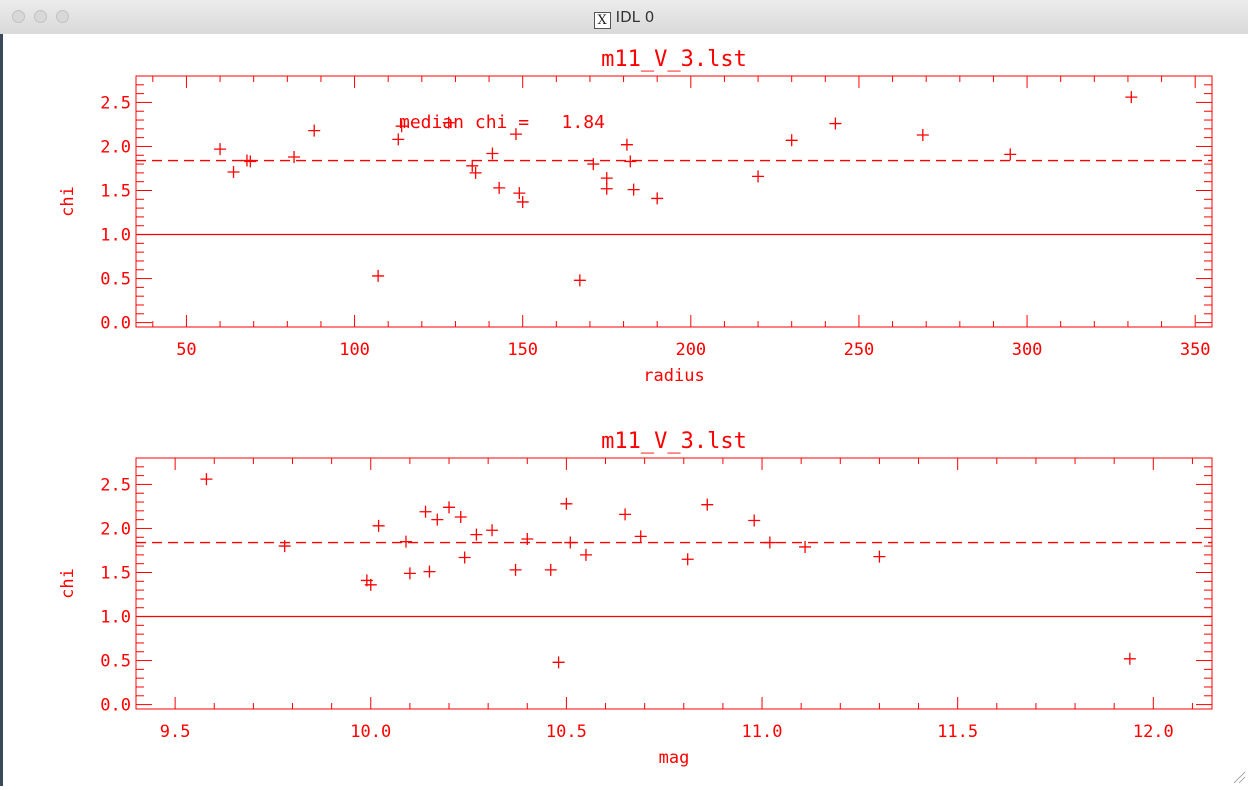 The height and width of the screenshot is (790, 1248). What do you see at coordinates (690, 350) in the screenshot?
I see `x-tick-label: 200` at bounding box center [690, 350].